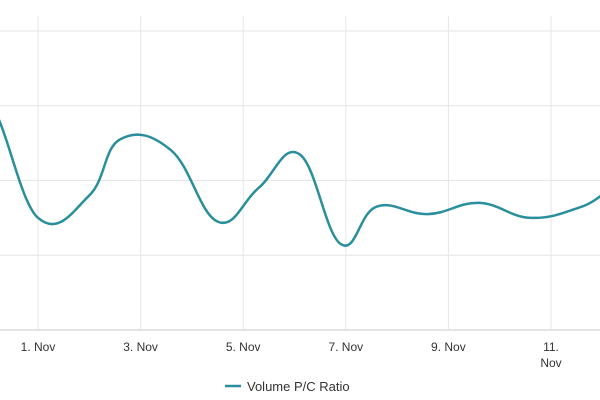  I want to click on x-tick-label: 9. Nov, so click(448, 347).